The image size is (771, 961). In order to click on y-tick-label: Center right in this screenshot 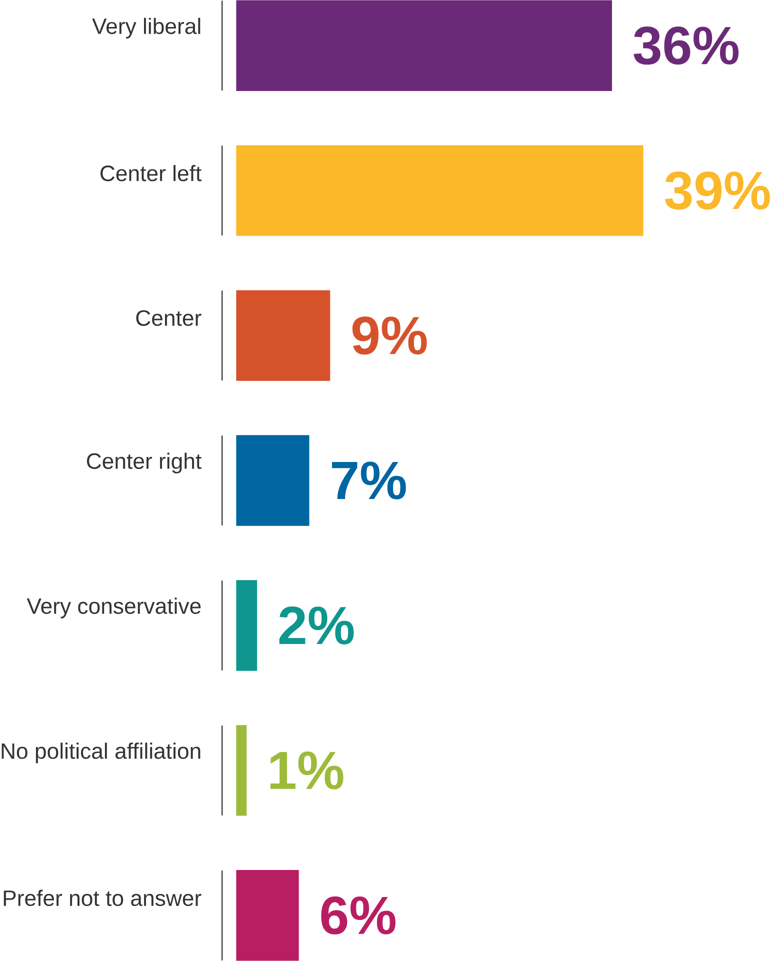, I will do `click(144, 463)`.